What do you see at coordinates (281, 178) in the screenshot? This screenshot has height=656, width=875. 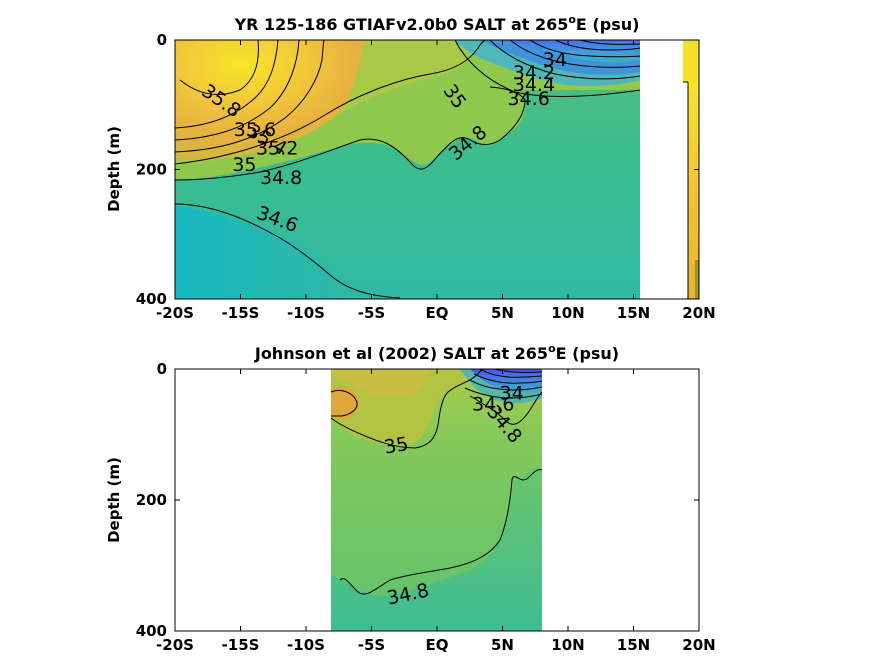 I see `top-contour-label: 34.8` at bounding box center [281, 178].